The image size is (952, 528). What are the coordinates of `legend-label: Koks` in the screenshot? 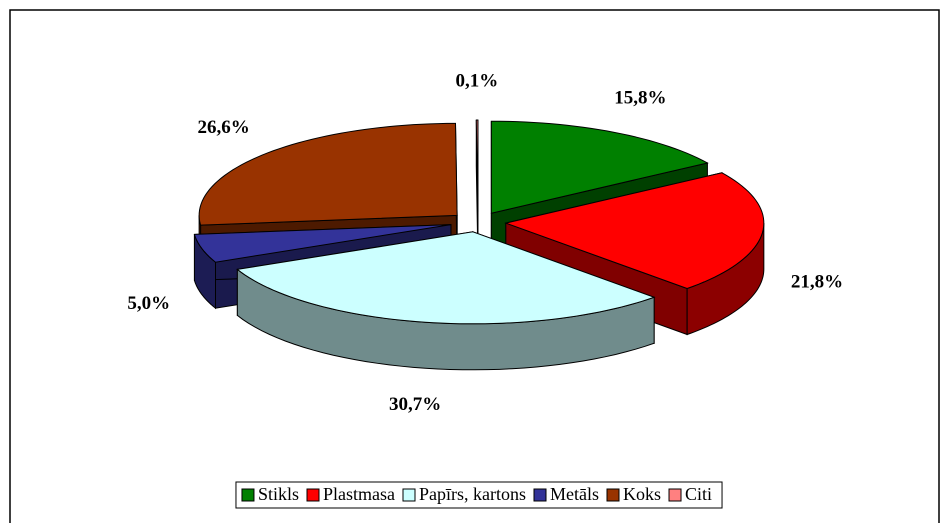 It's located at (642, 494).